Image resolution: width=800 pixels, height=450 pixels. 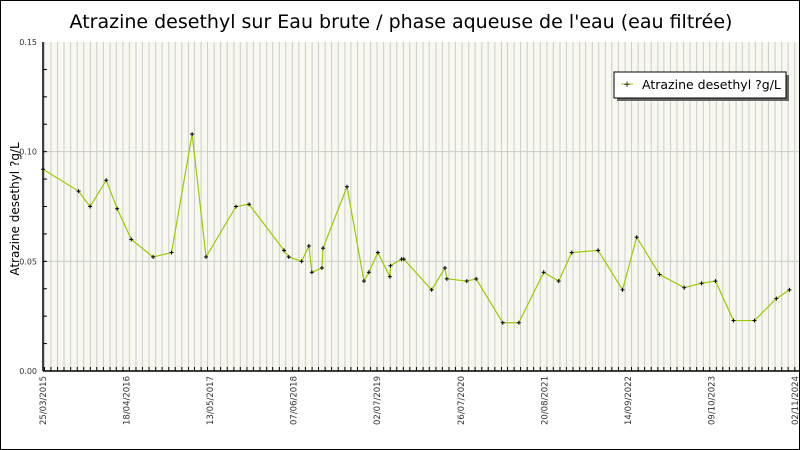 I want to click on y-tick-label: 0.10, so click(x=28, y=152).